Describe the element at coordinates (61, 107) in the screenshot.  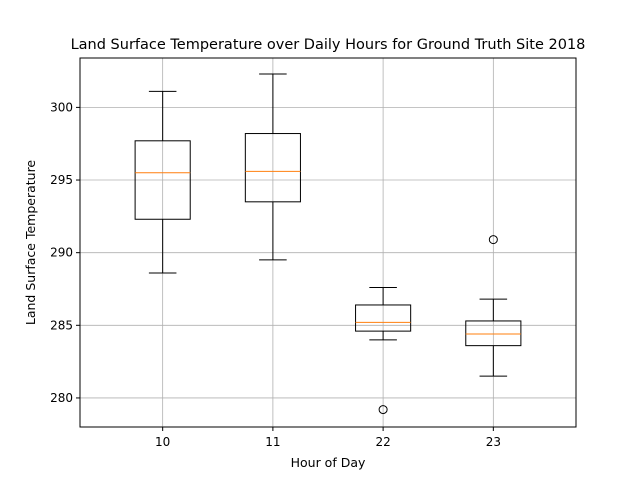
I see `y-tick-label: 300` at that location.